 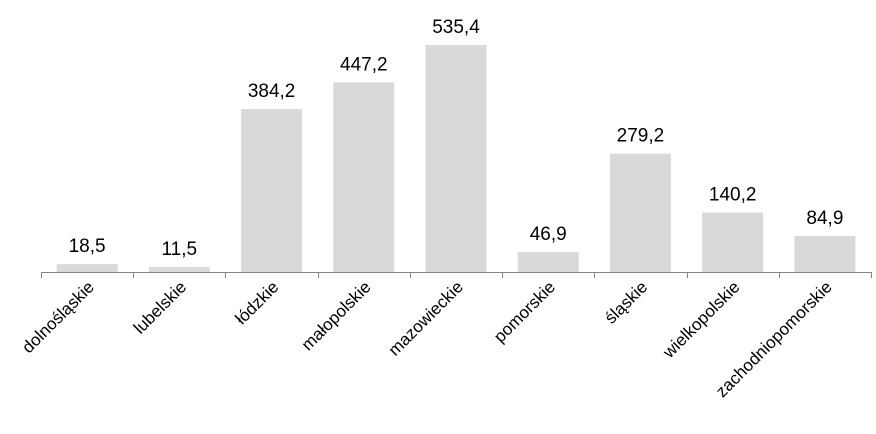 I want to click on data-label-9: 84,9, so click(x=824, y=218).